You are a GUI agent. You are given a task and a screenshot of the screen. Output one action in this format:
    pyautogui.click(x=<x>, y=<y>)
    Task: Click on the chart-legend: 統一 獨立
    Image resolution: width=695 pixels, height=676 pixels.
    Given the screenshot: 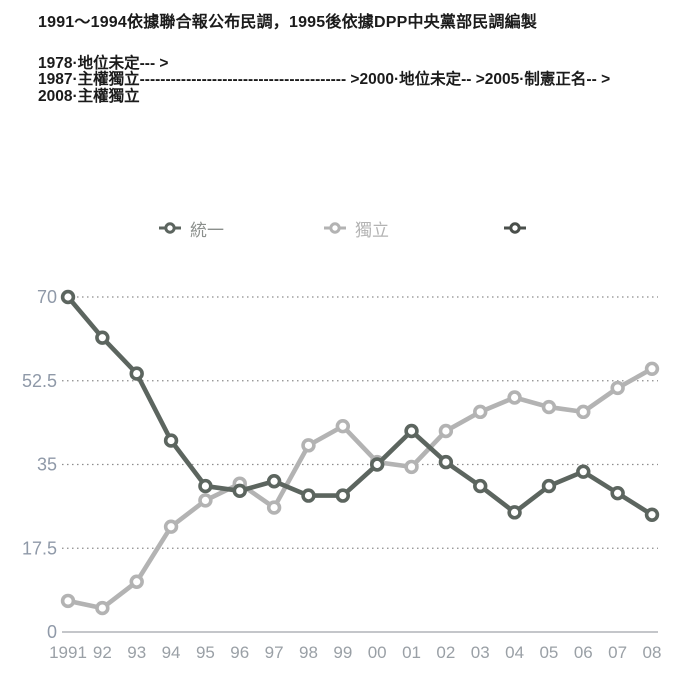 What is the action you would take?
    pyautogui.click(x=347, y=229)
    